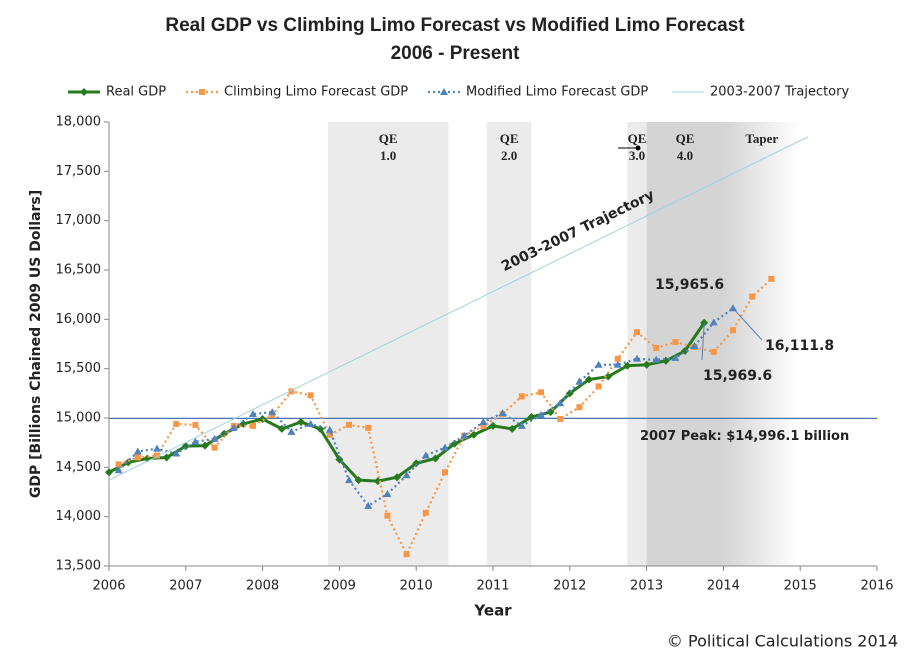 Image resolution: width=911 pixels, height=662 pixels. I want to click on x-tick-label: 2013, so click(646, 586).